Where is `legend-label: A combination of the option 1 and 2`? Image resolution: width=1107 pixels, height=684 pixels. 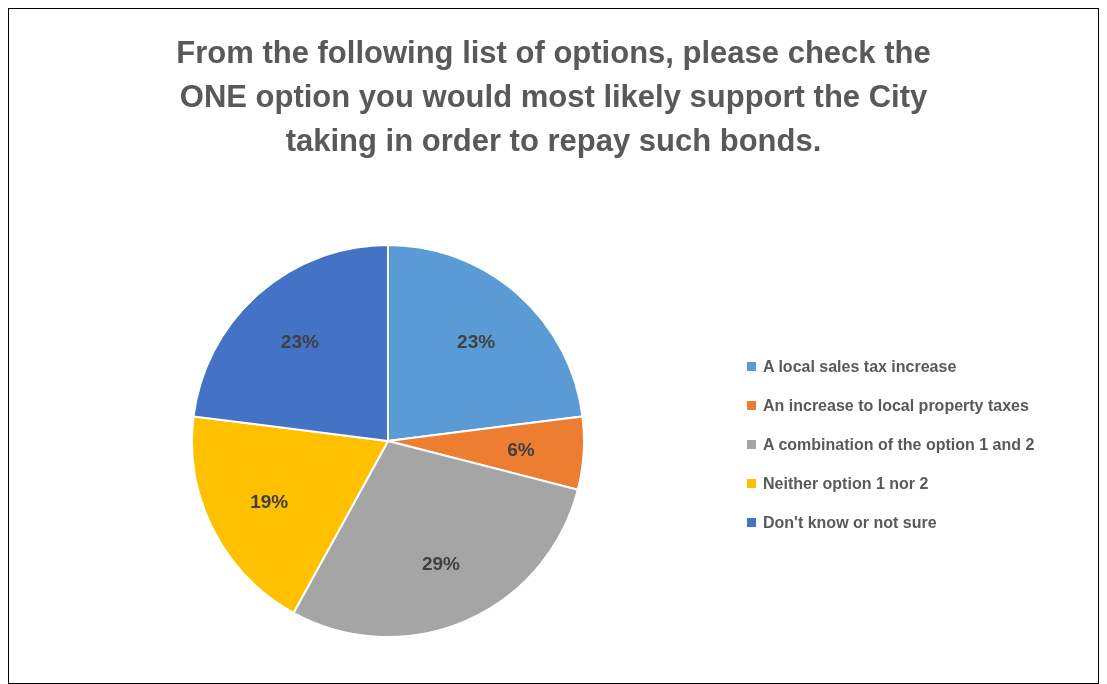
legend-label: A combination of the option 1 and 2 is located at coordinates (899, 444).